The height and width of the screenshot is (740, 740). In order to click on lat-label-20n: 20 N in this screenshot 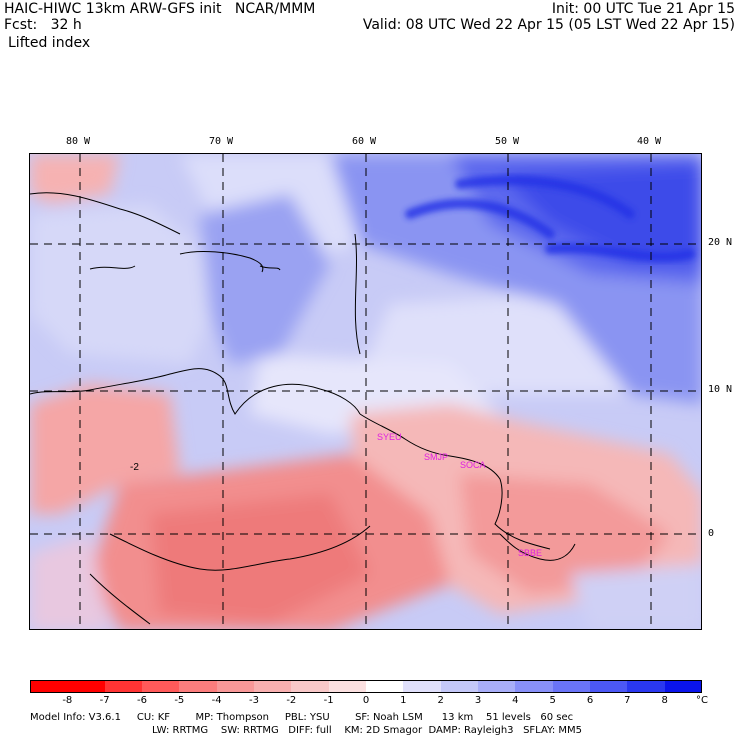, I will do `click(720, 242)`.